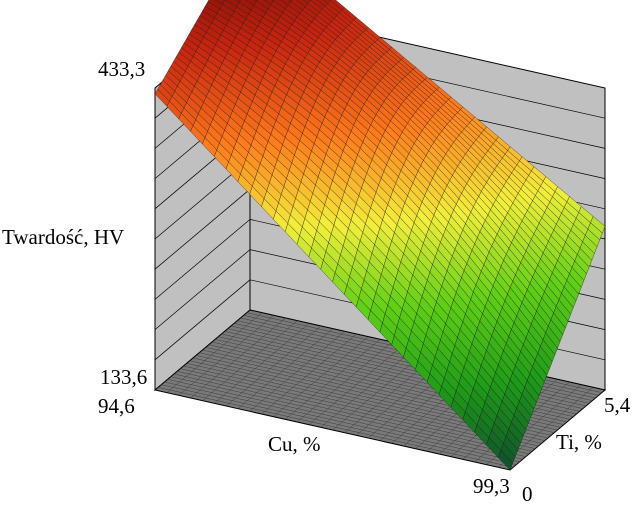 Image resolution: width=641 pixels, height=508 pixels. I want to click on x-tick-min: 94,6, so click(116, 406).